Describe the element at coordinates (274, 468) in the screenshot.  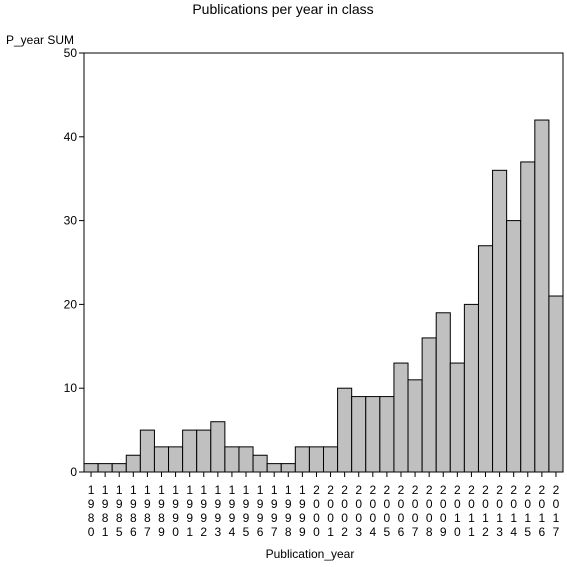
I see `bar-1997` at that location.